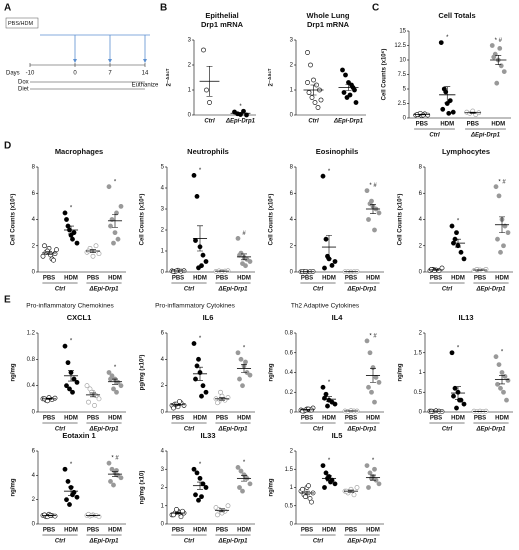 The image size is (519, 550). What do you see at coordinates (145, 74) in the screenshot?
I see `day-label: 14` at bounding box center [145, 74].